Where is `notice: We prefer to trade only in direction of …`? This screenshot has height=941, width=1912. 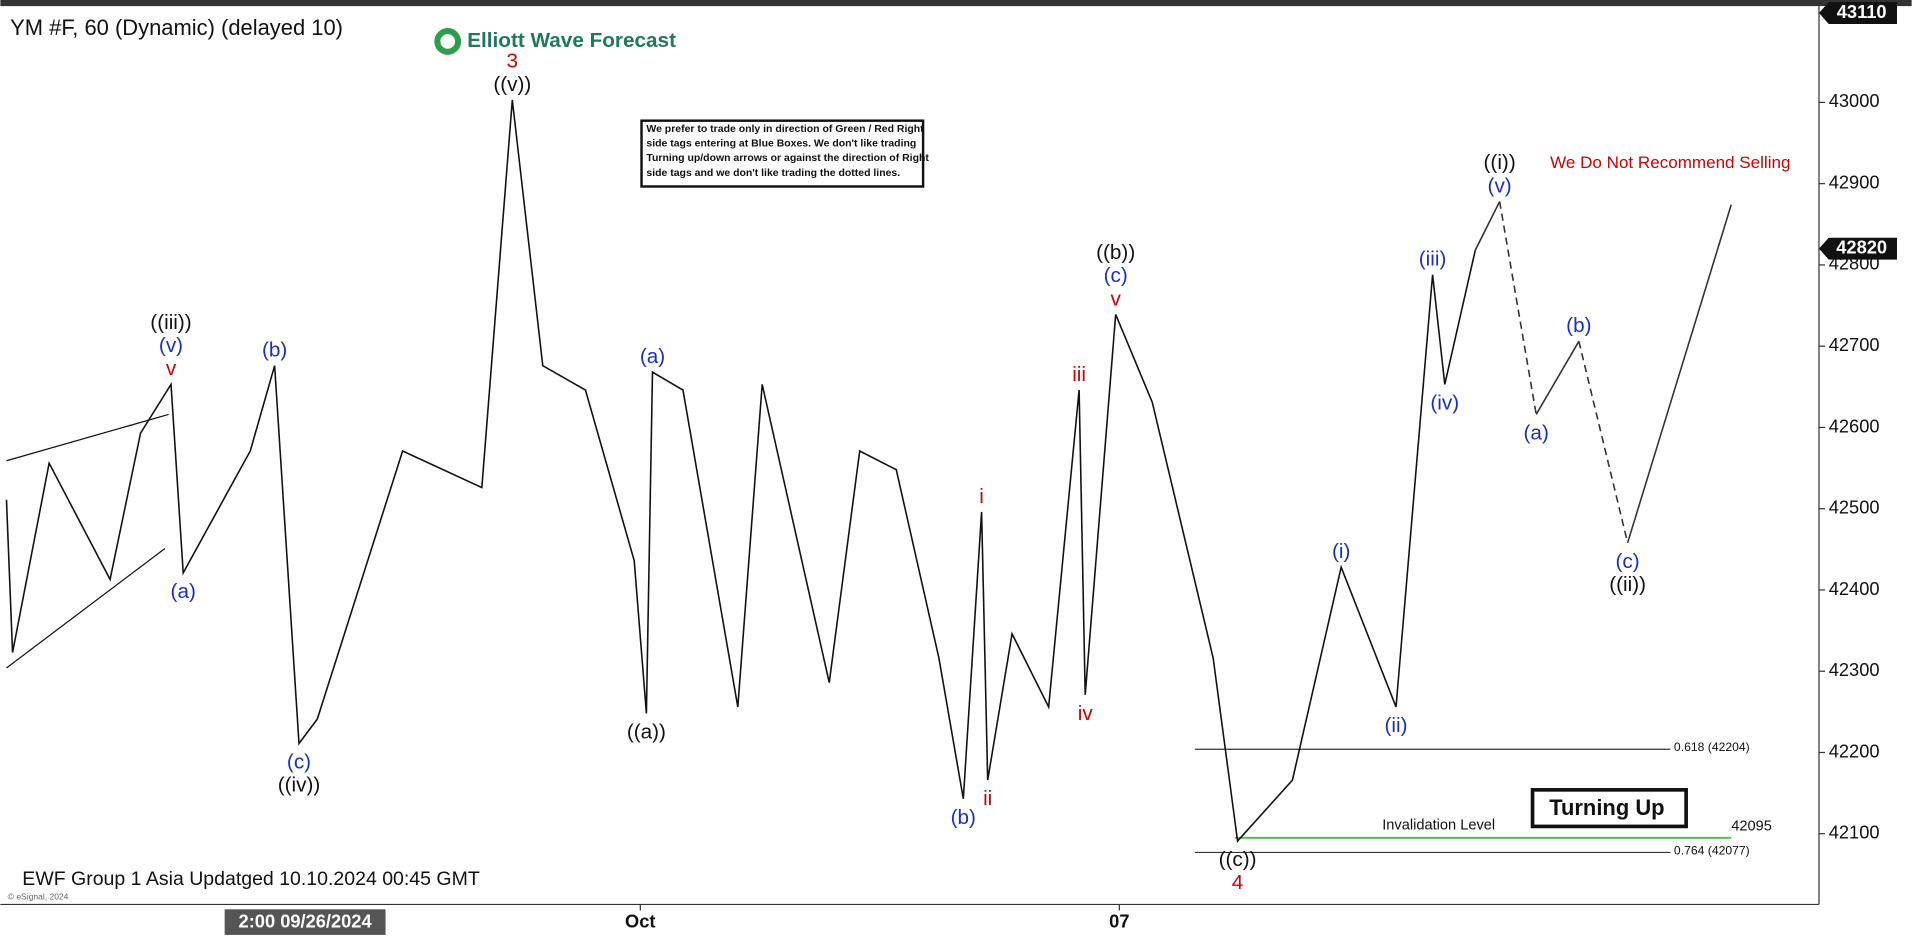 notice: We prefer to trade only in direction of … is located at coordinates (787, 151).